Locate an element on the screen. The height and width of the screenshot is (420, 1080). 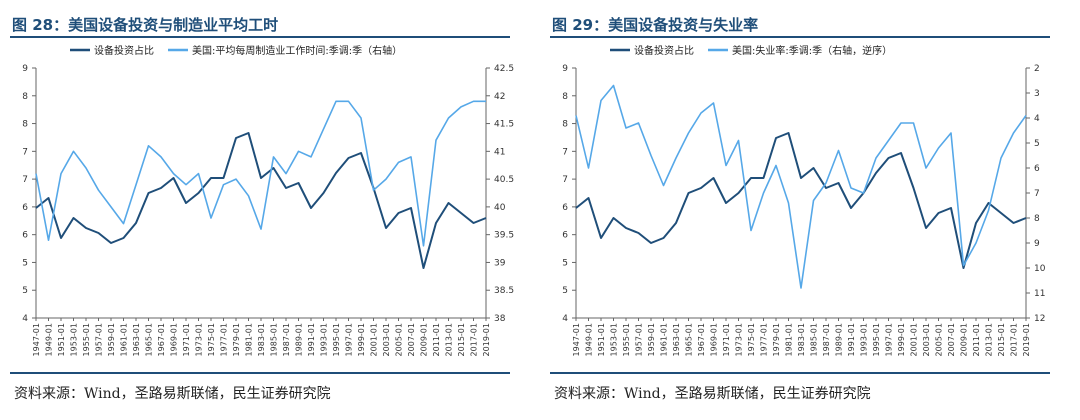
right-tick-label: 40.5 is located at coordinates (504, 180).